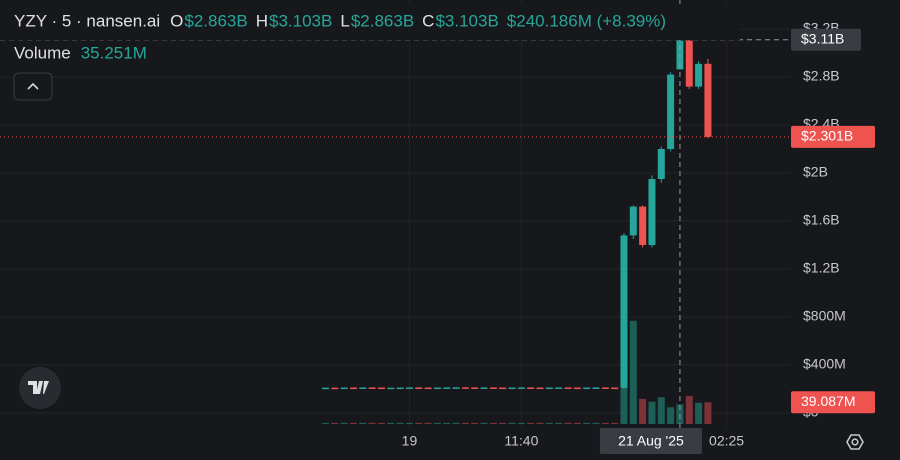 Image resolution: width=900 pixels, height=460 pixels. I want to click on last-price-box, so click(833, 136).